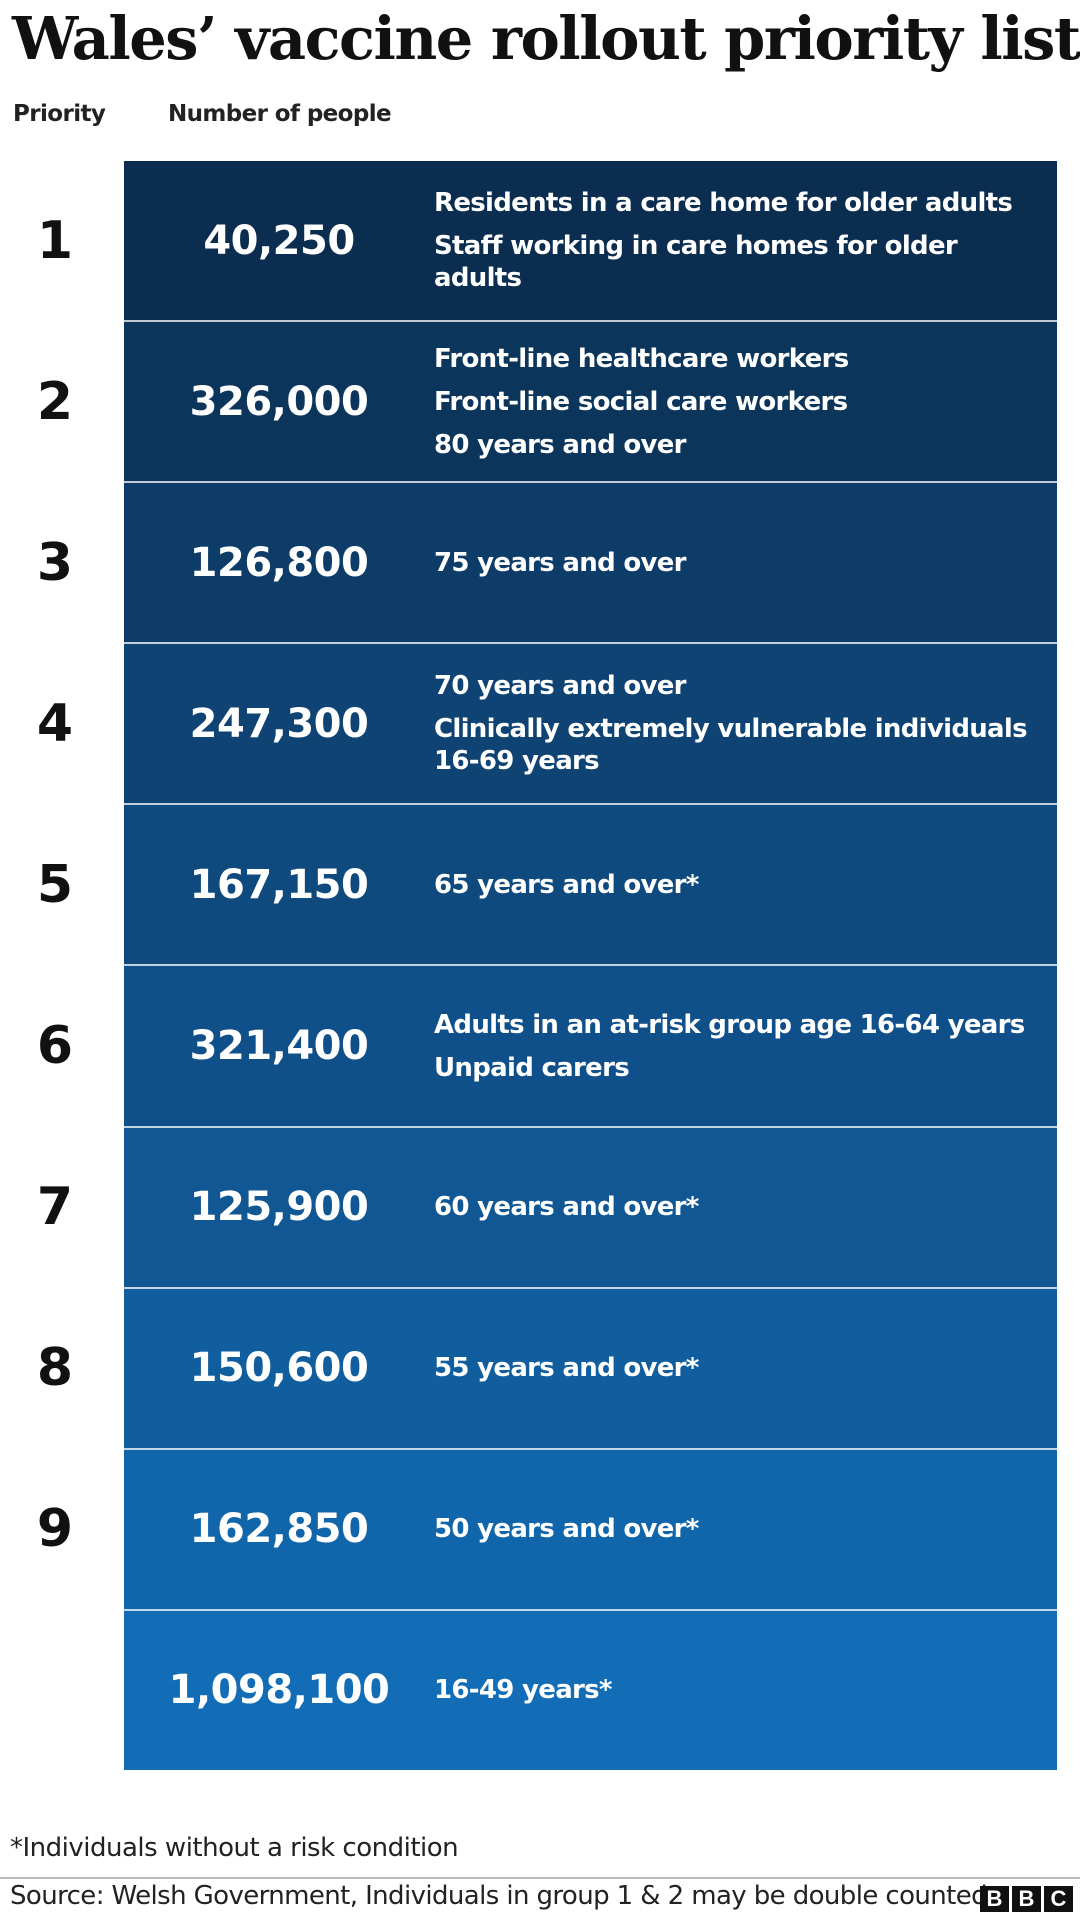 This screenshot has height=1920, width=1080. What do you see at coordinates (55, 724) in the screenshot?
I see `priority-number: 4` at bounding box center [55, 724].